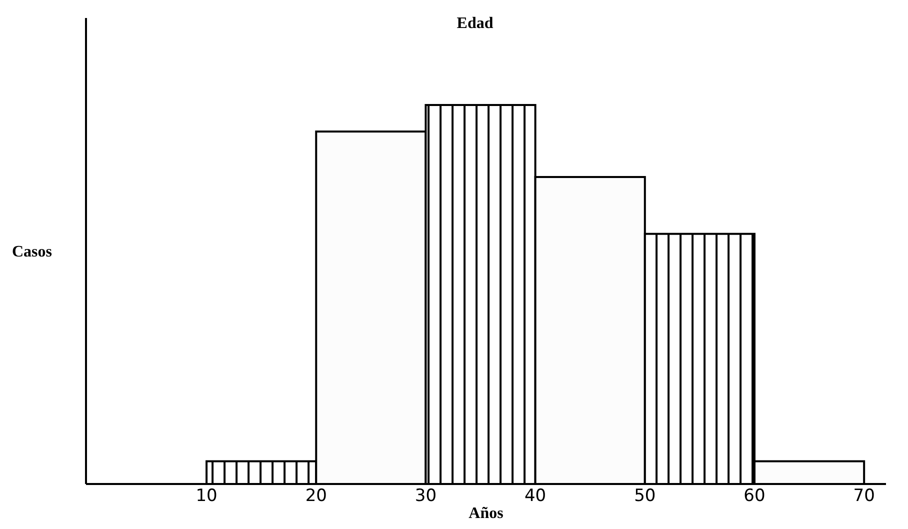  Describe the element at coordinates (425, 496) in the screenshot. I see `x-tick-label: 30` at that location.